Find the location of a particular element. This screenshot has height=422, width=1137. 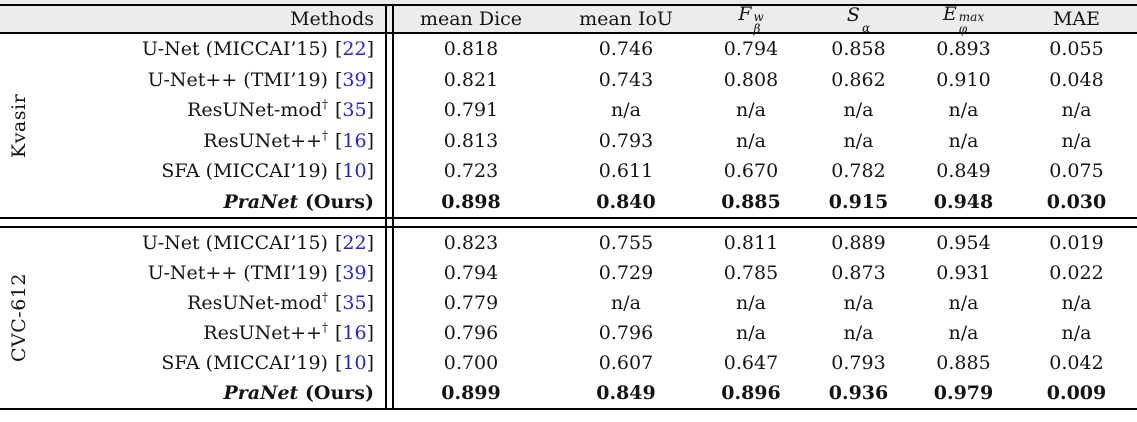

citation: [22] is located at coordinates (354, 49).